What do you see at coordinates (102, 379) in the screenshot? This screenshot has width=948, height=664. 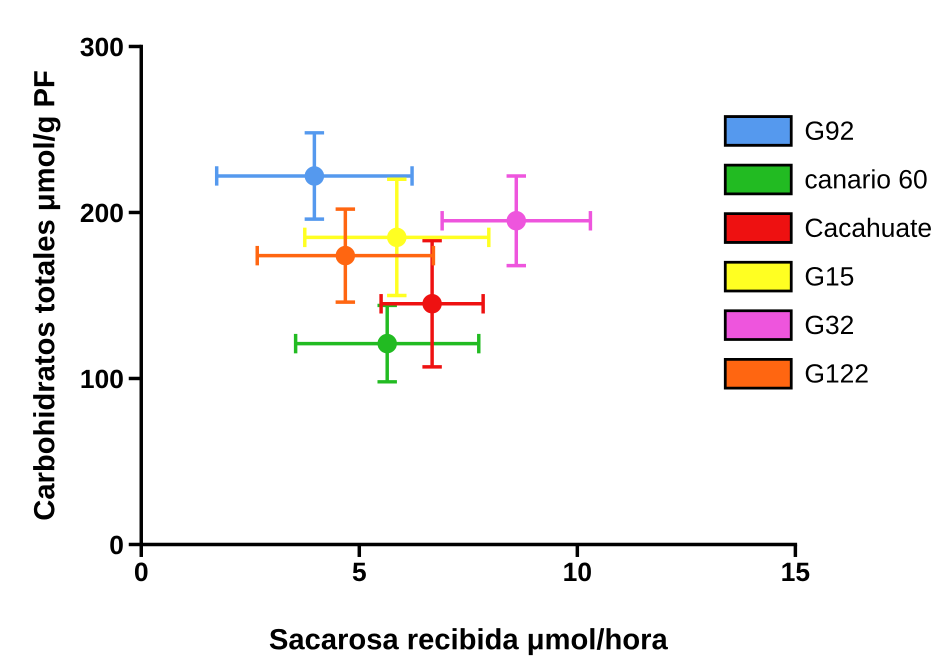 I see `y-tick-label: 100` at bounding box center [102, 379].